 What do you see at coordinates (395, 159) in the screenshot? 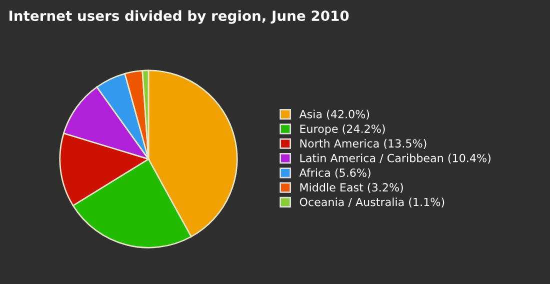
I see `legend-label: Latin America / Caribbean (10.4%)` at bounding box center [395, 159].